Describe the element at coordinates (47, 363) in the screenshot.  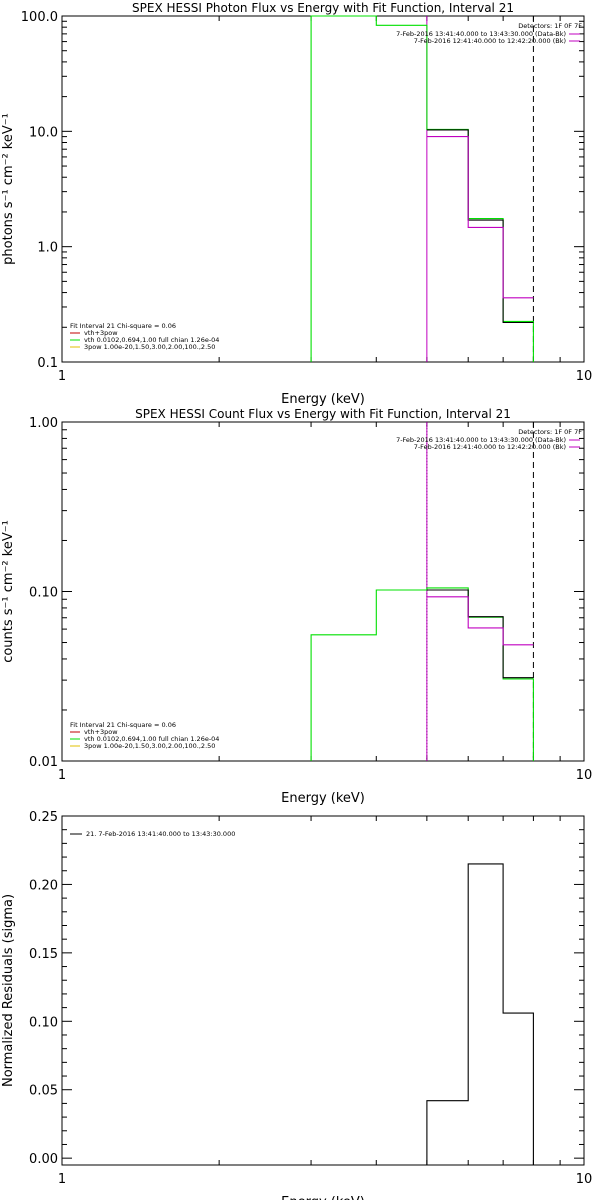
I see `y-tick-label: 0.1` at that location.